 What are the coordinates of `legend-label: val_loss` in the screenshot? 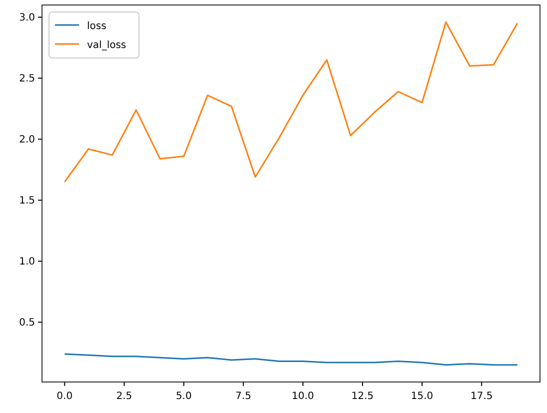 It's located at (106, 45).